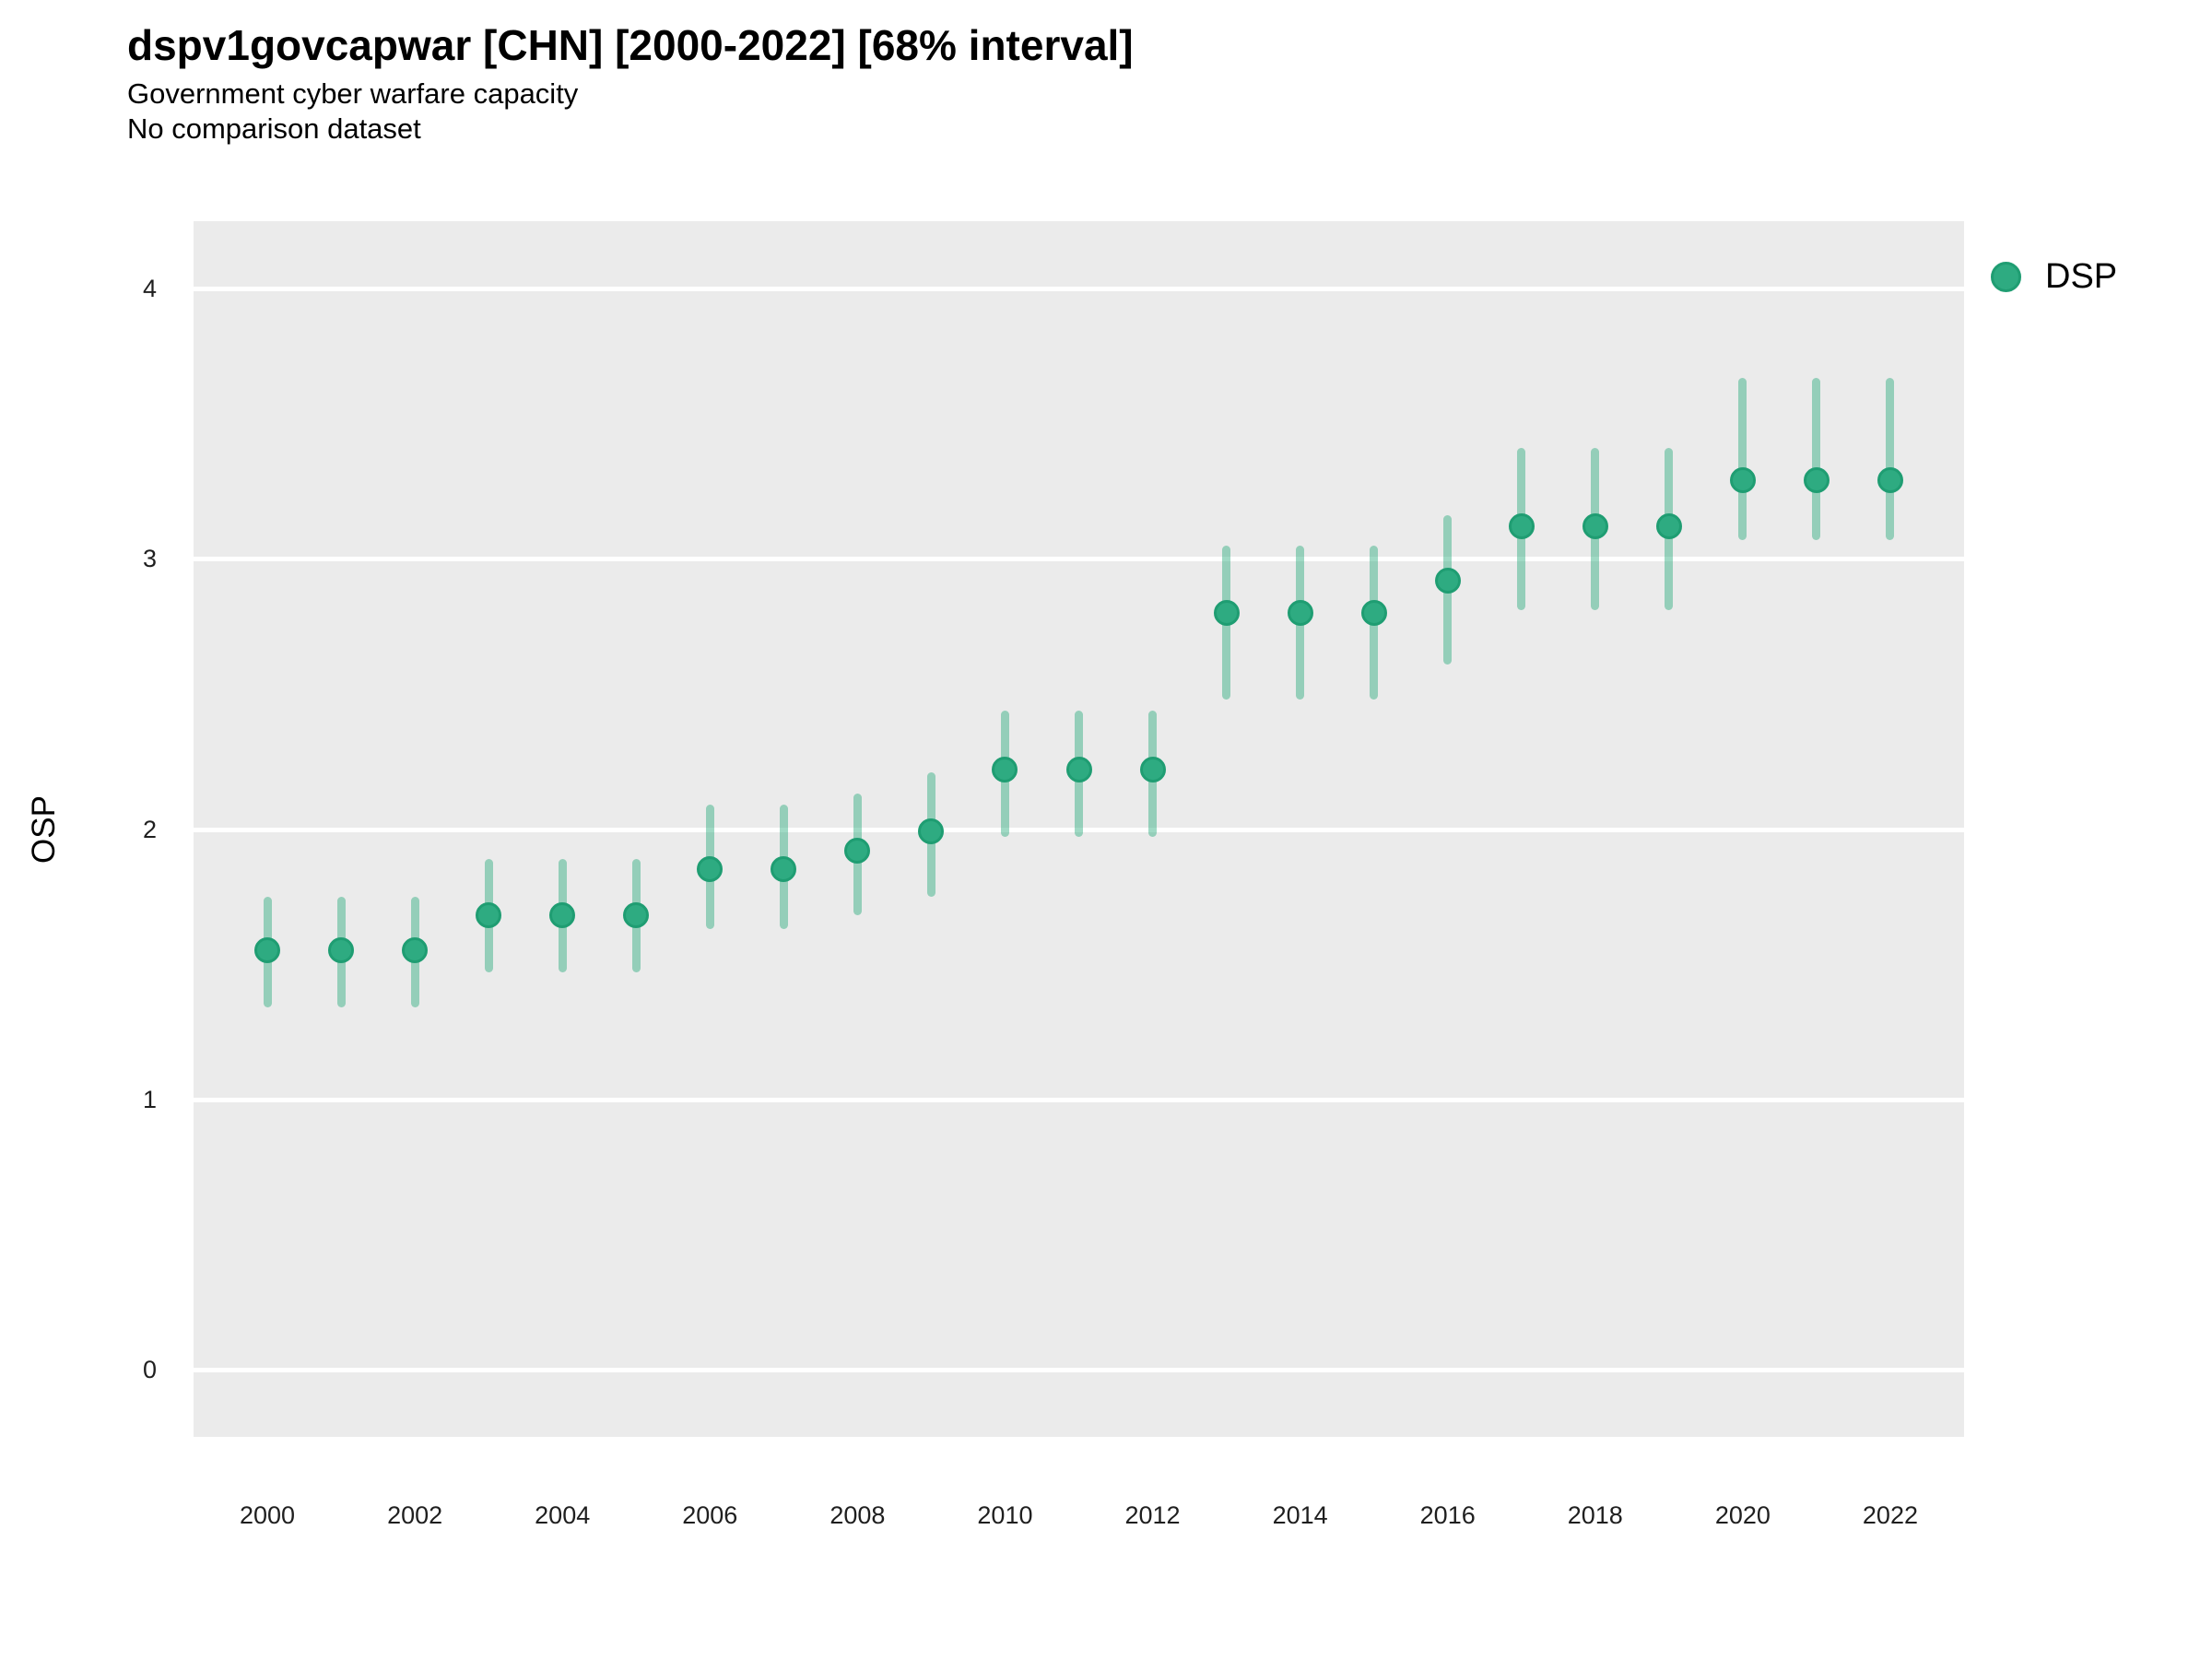  Describe the element at coordinates (415, 1515) in the screenshot. I see `x-tick-label-2002: 2002` at that location.